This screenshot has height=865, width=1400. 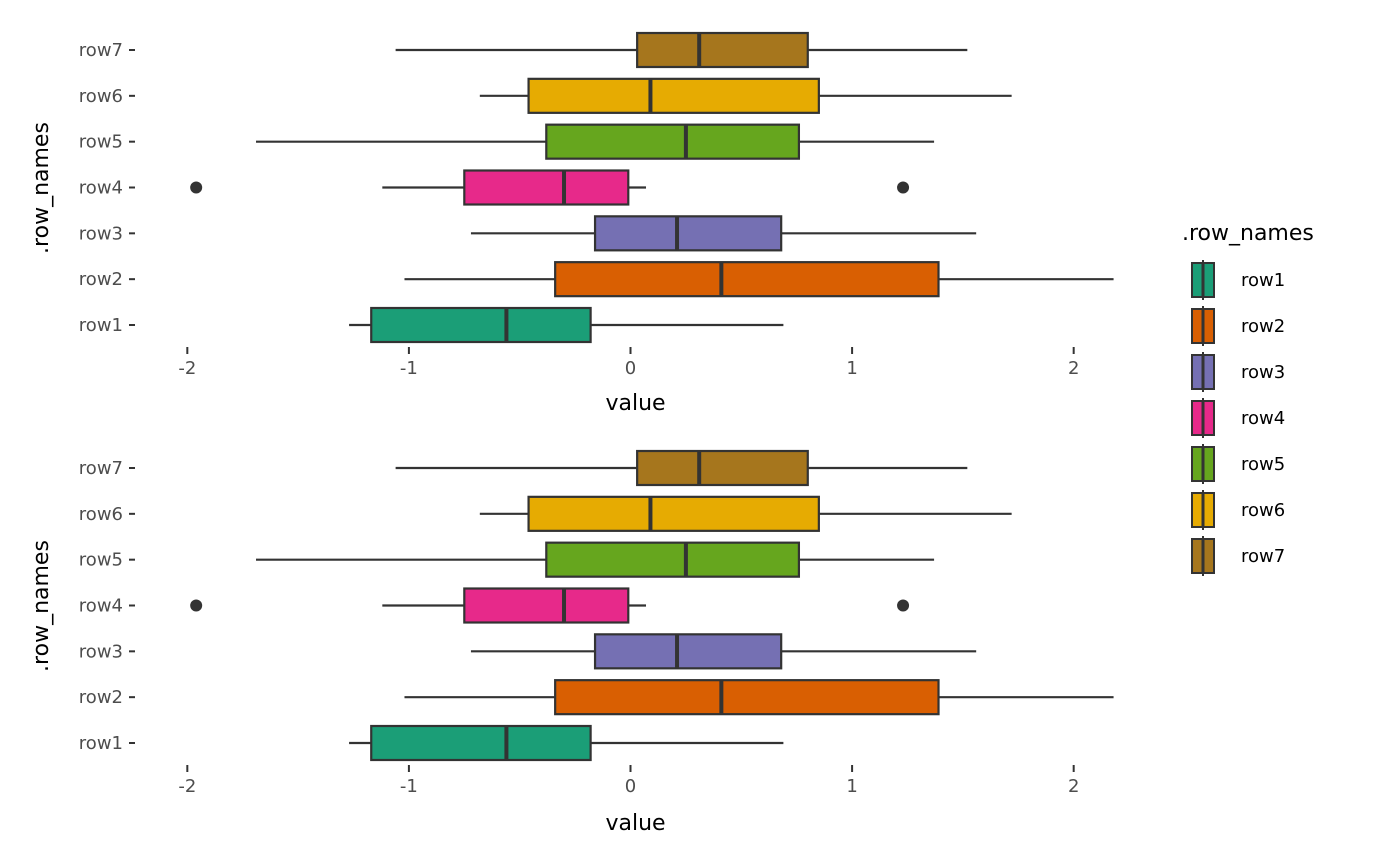 What do you see at coordinates (1248, 398) in the screenshot?
I see `legend: .row_names row1 row2 row3 row4 row5 row6 row7` at bounding box center [1248, 398].